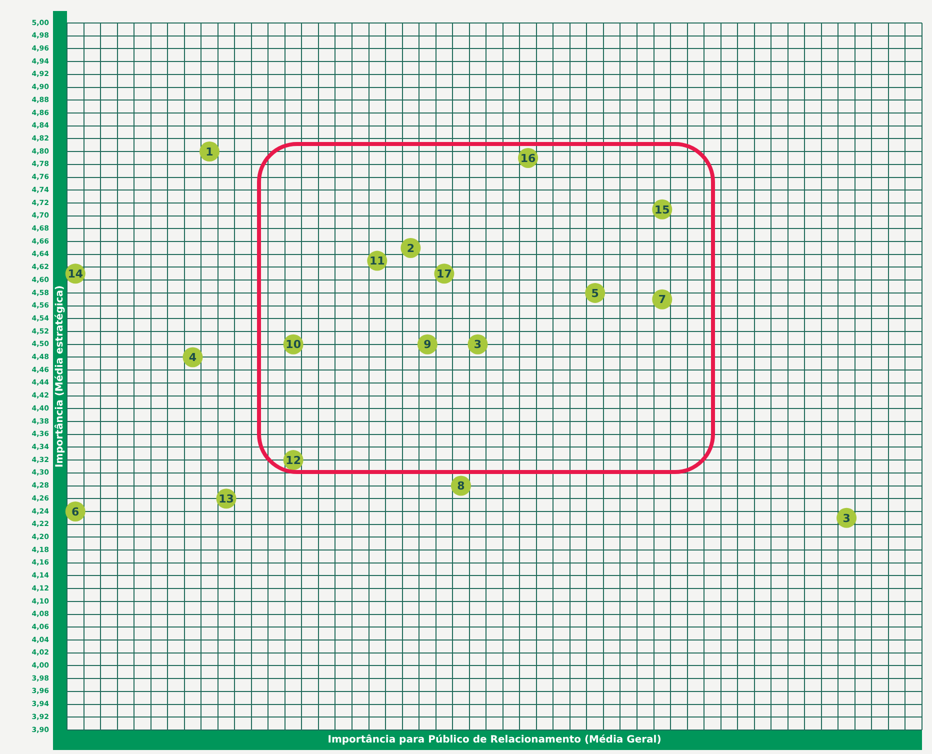  Describe the element at coordinates (461, 486) in the screenshot. I see `series-label: 8` at that location.